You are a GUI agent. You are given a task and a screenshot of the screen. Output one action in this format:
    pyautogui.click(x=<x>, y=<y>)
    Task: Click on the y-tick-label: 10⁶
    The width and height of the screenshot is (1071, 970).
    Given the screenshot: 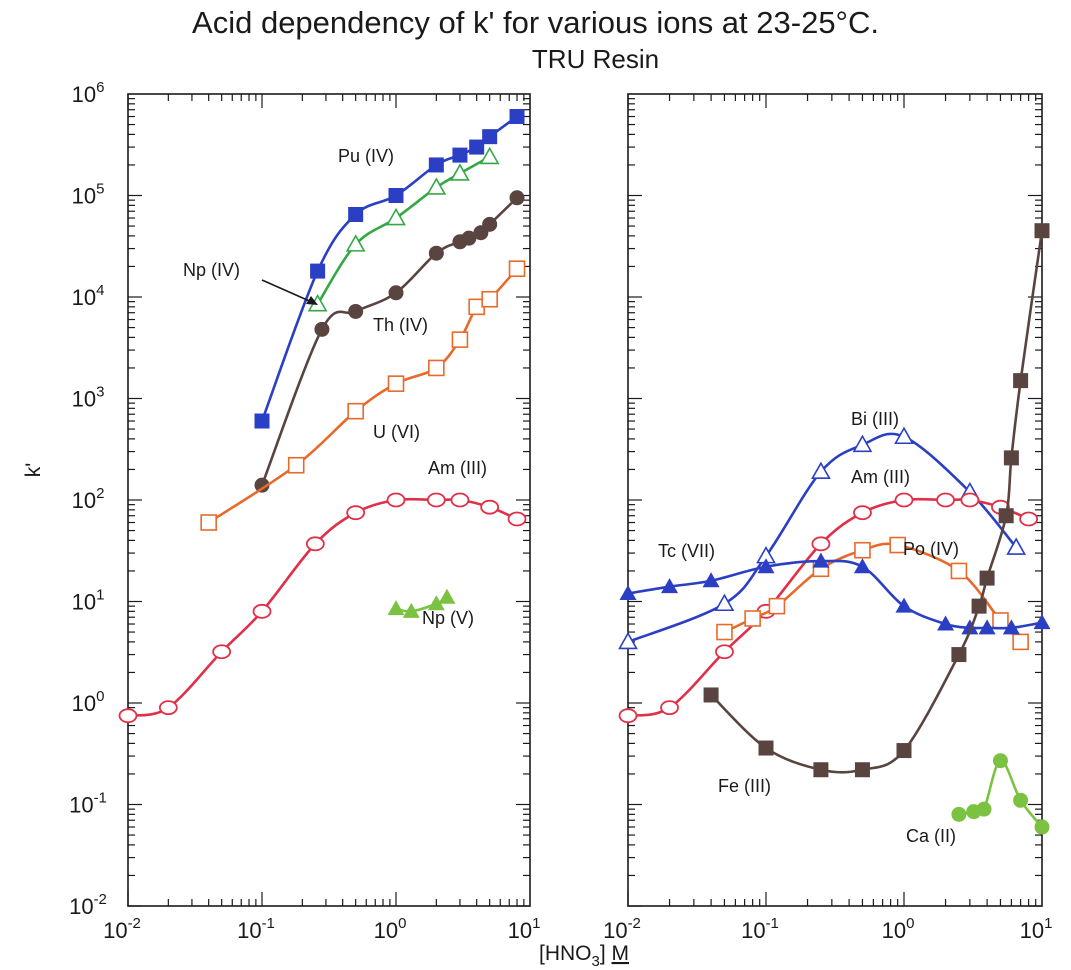 What is the action you would take?
    pyautogui.click(x=88, y=93)
    